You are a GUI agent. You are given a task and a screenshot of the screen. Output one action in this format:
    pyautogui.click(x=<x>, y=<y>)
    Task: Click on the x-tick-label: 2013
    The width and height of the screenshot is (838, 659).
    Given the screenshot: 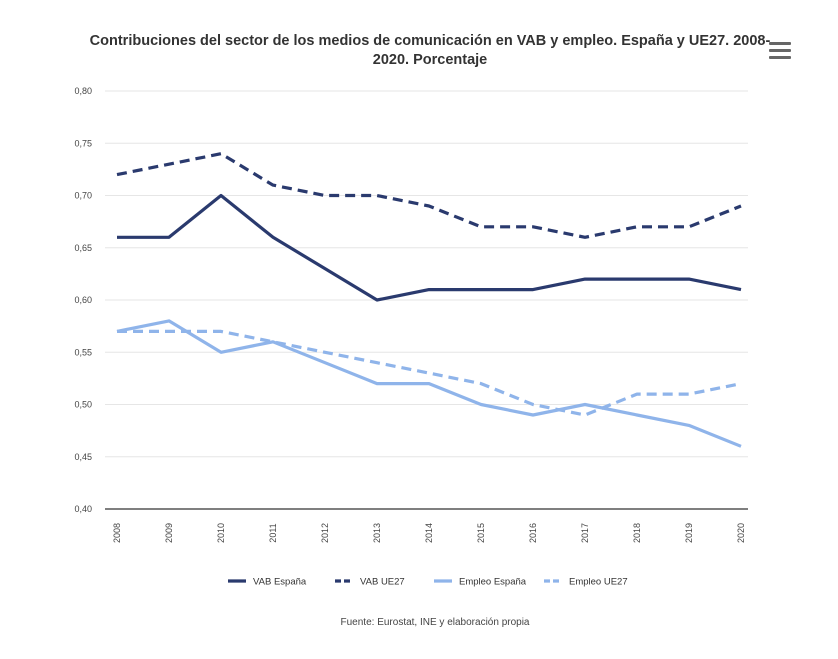 What is the action you would take?
    pyautogui.click(x=377, y=533)
    